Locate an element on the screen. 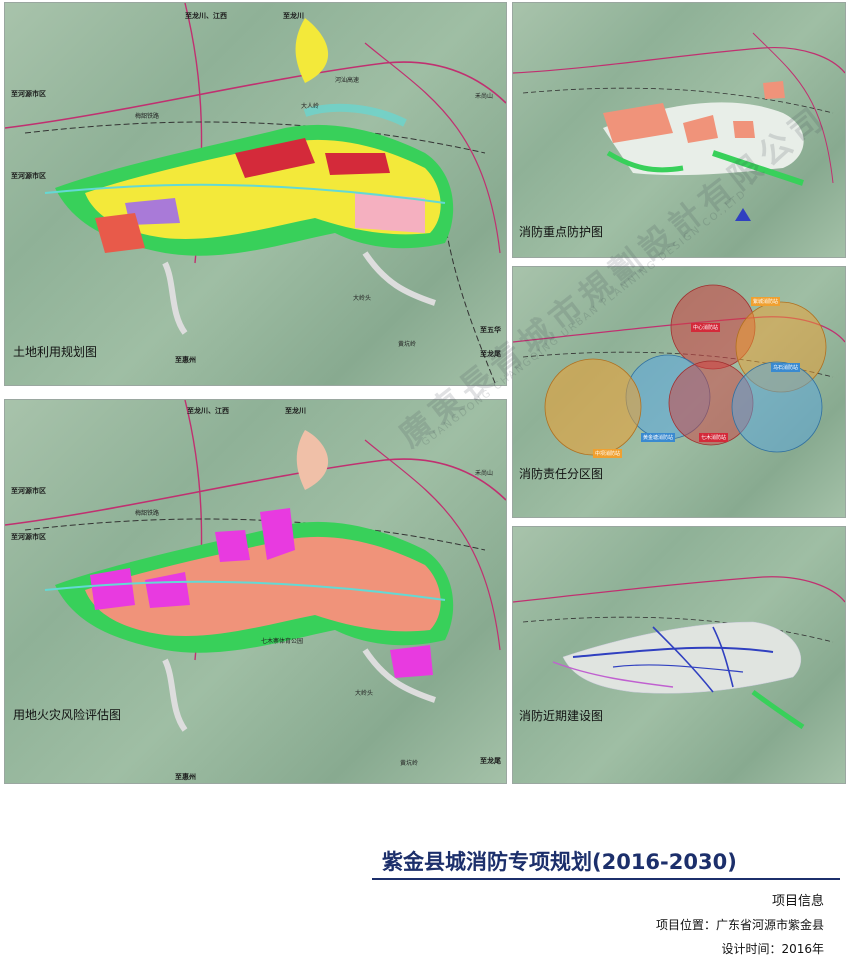  panel-title-responsibility: 消防责任分区图 is located at coordinates (561, 474).